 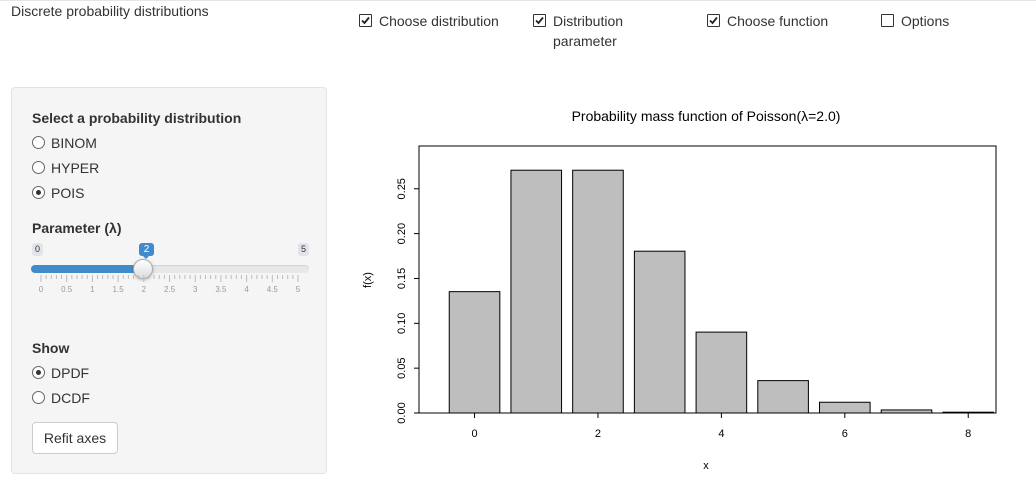 What do you see at coordinates (144, 289) in the screenshot?
I see `slider-tick-label: 2` at bounding box center [144, 289].